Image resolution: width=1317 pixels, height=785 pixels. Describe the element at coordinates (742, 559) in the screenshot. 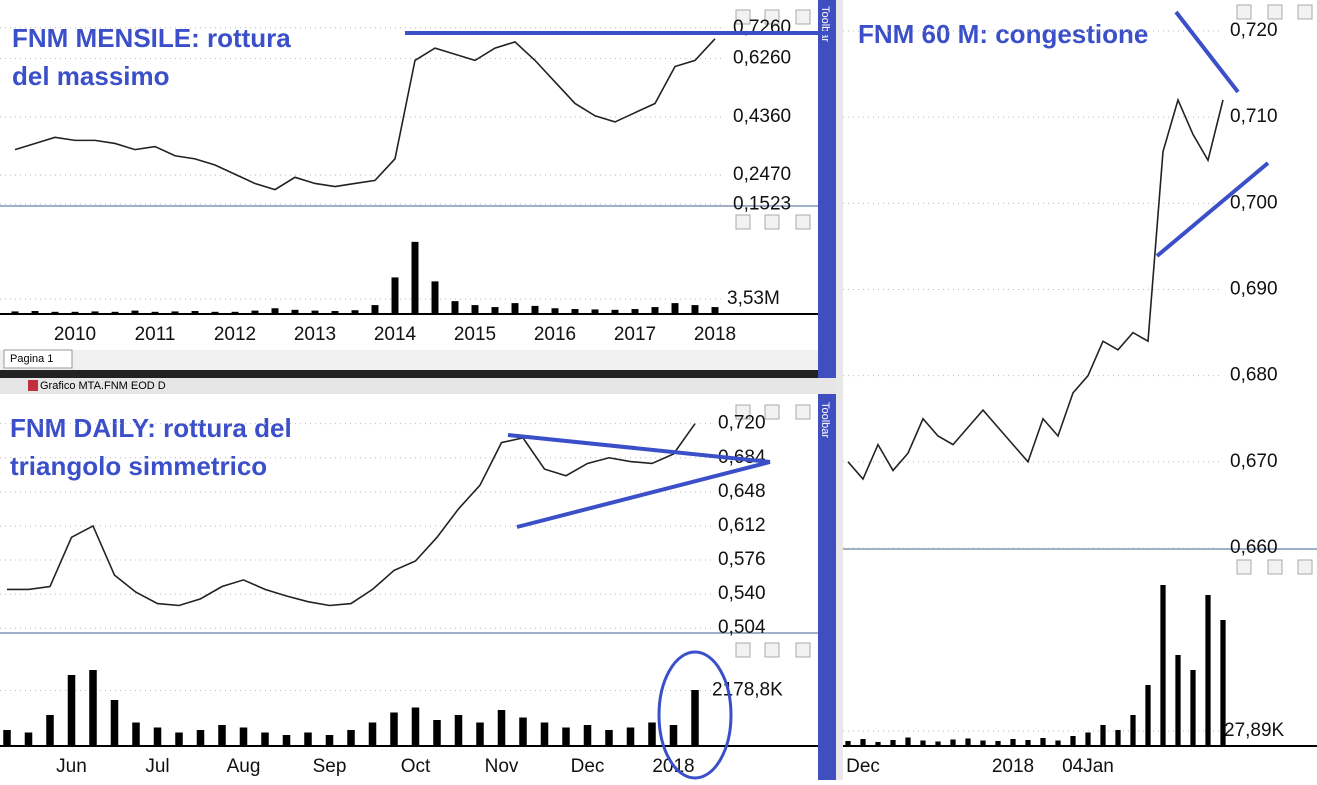

I see `y-tick-label: 0,576` at that location.